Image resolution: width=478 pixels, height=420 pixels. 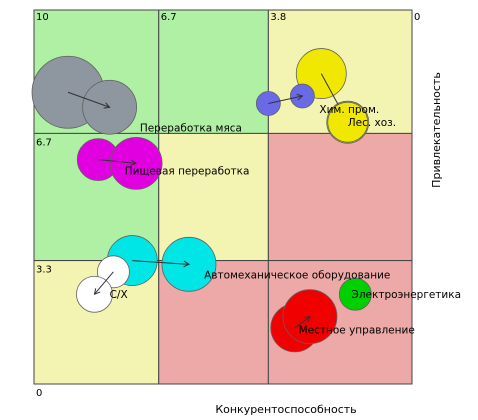 What do you see at coordinates (119, 295) in the screenshot?
I see `bubble-label: С/Х` at bounding box center [119, 295].